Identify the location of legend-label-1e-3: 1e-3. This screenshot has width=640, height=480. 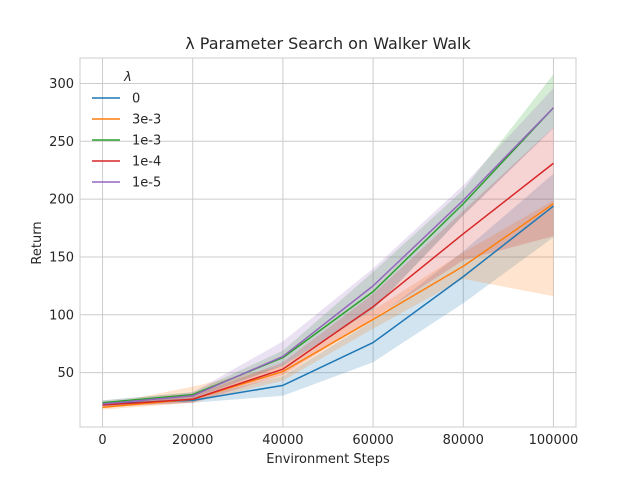
(146, 141).